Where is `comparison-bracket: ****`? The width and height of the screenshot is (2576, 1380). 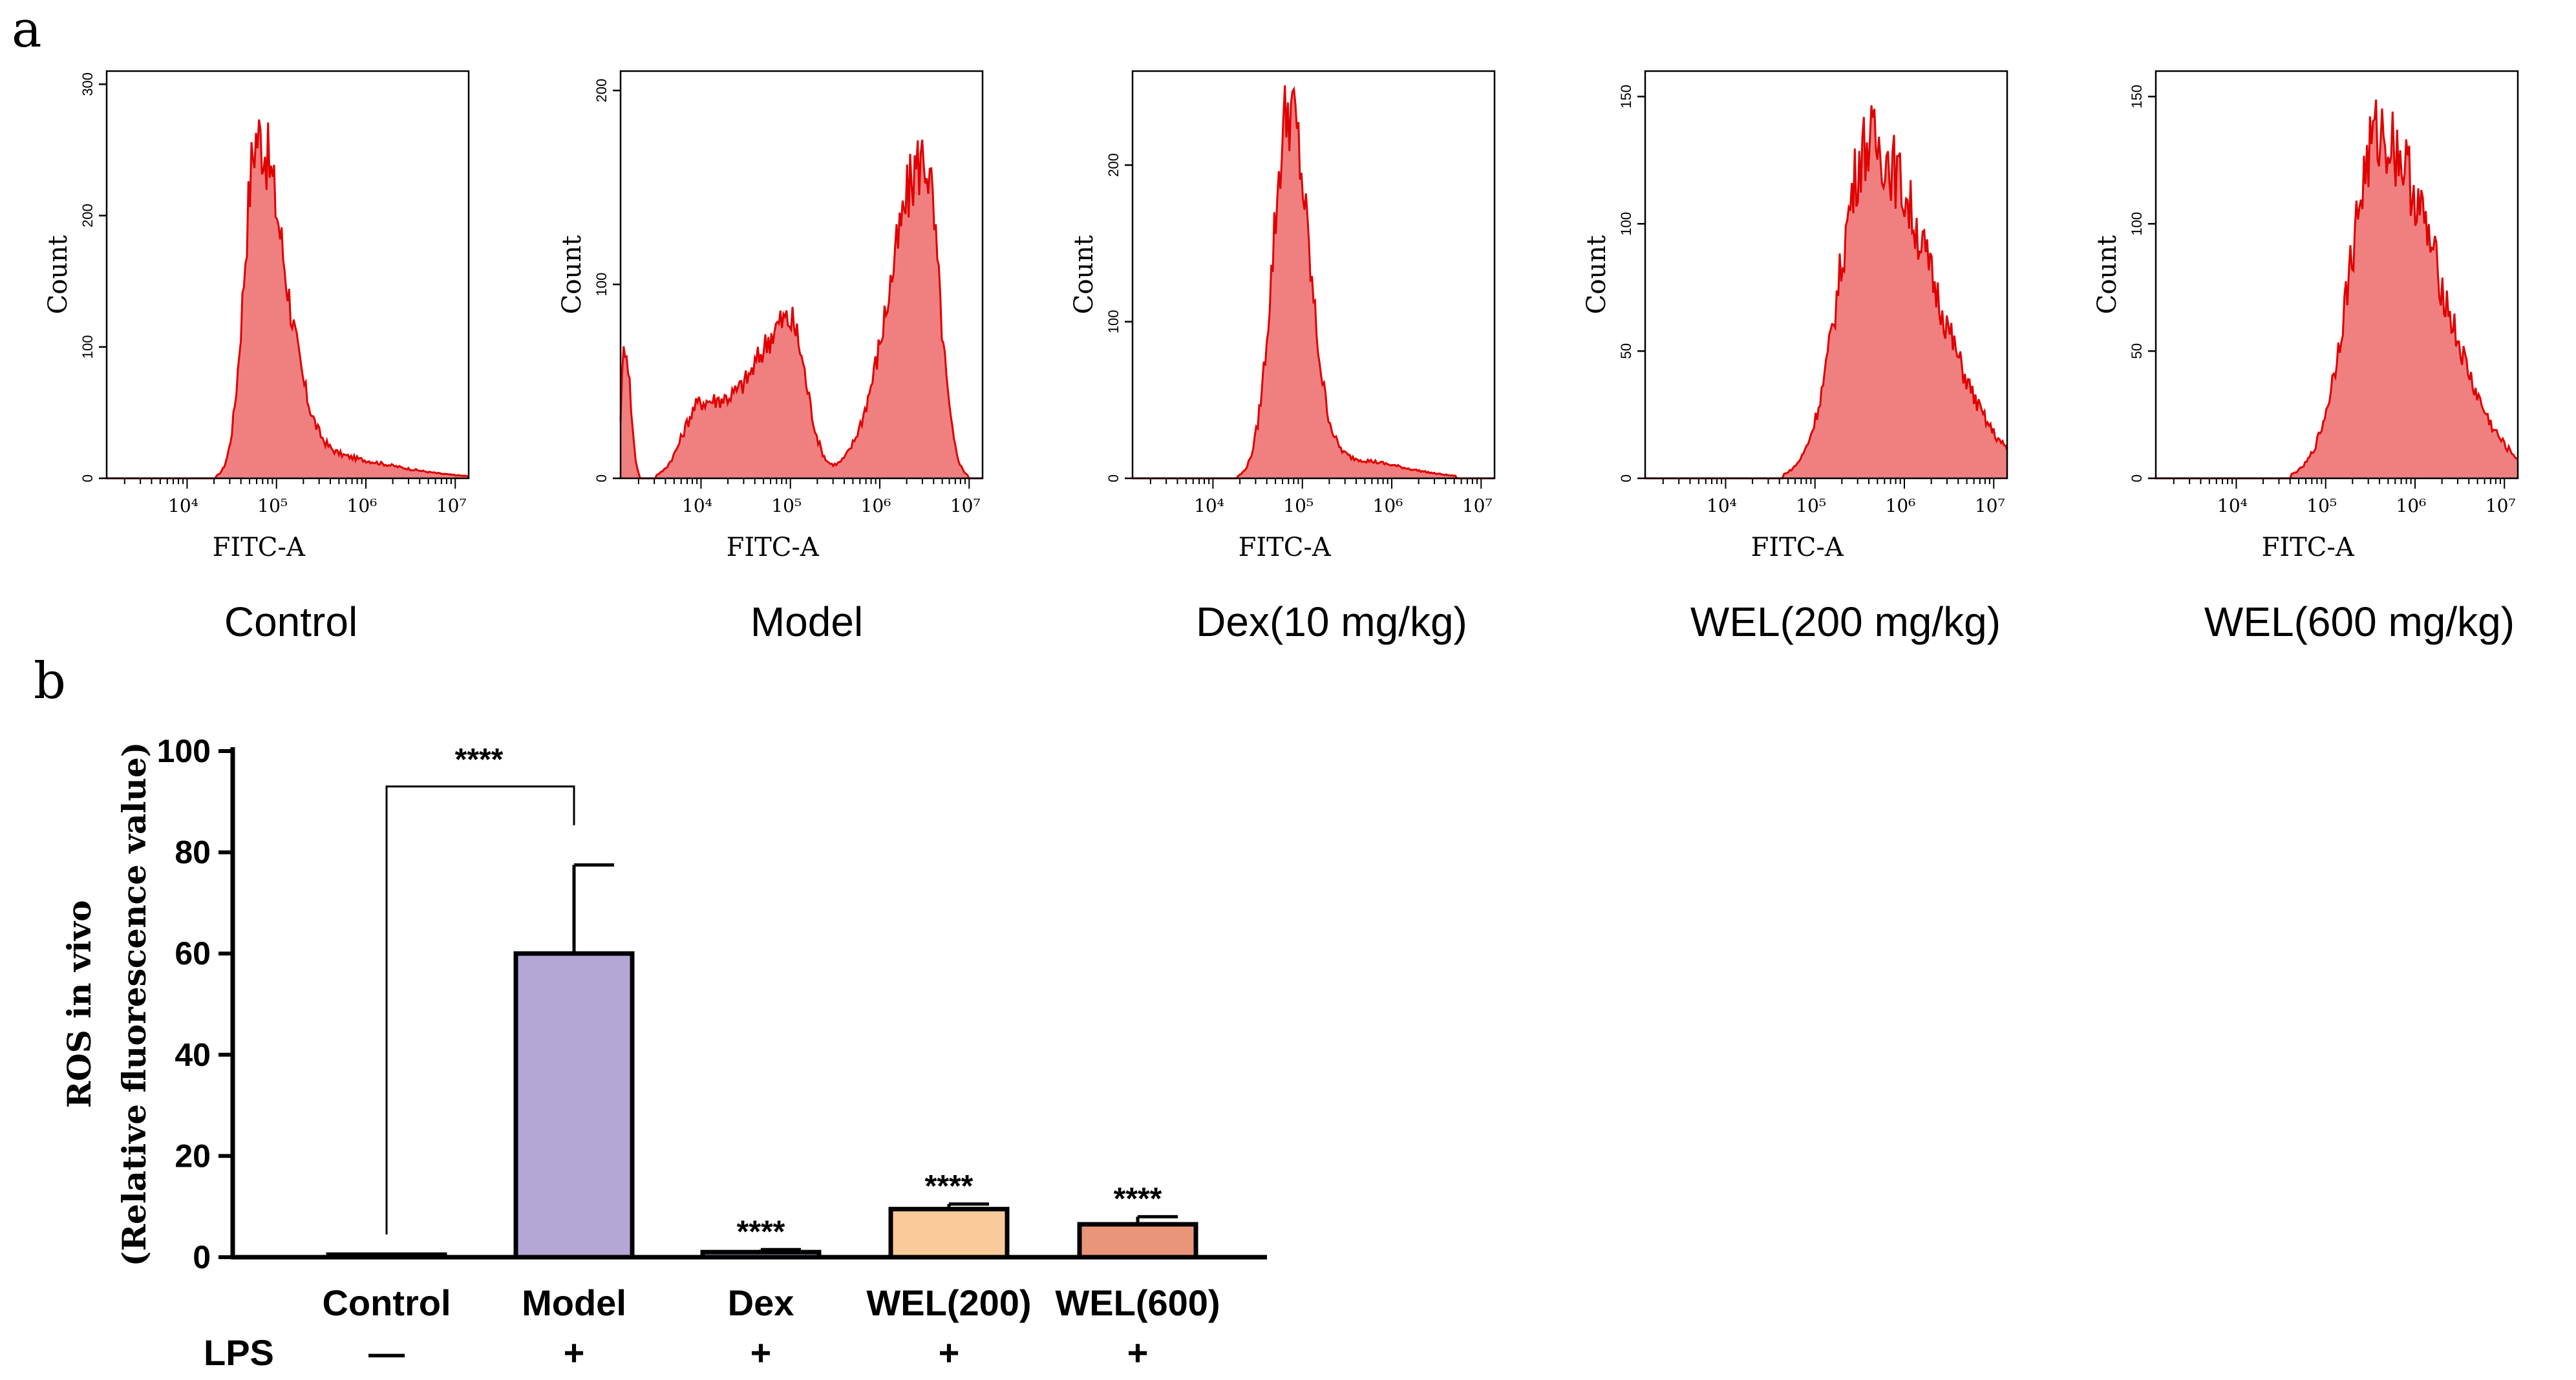 comparison-bracket: **** is located at coordinates (480, 989).